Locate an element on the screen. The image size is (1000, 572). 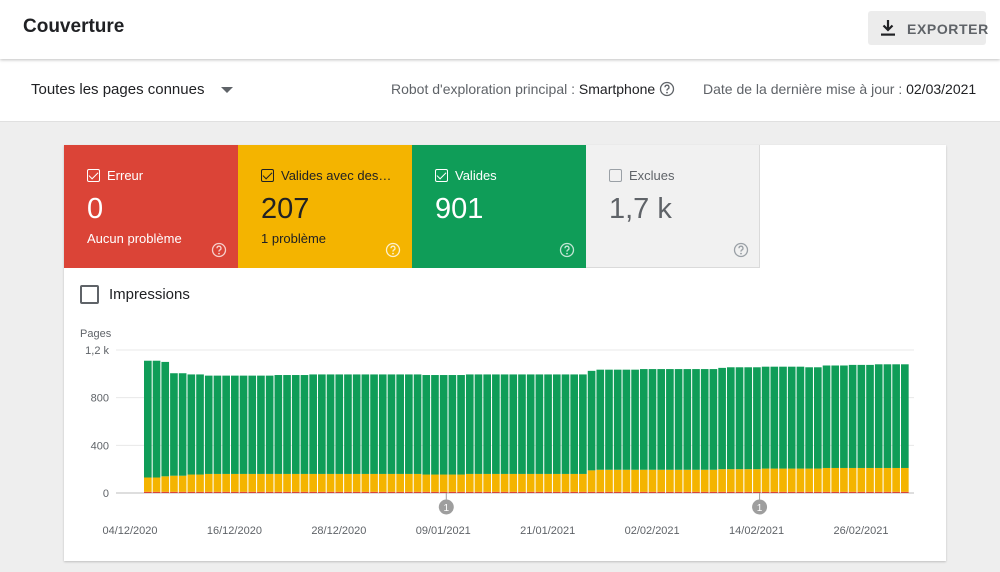
annotation-label: 1 is located at coordinates (447, 508).